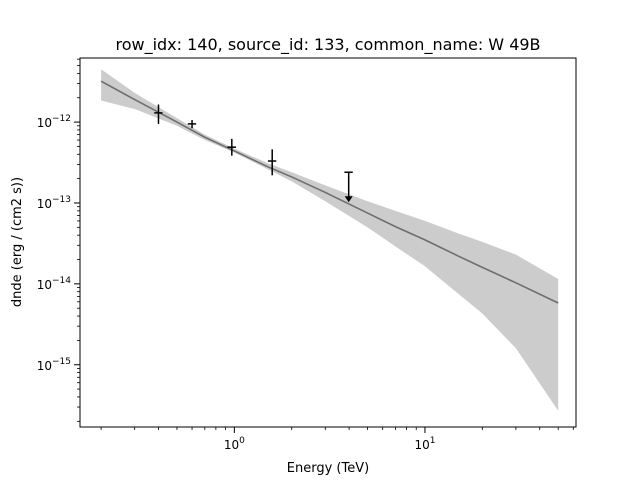 Image resolution: width=640 pixels, height=480 pixels. Describe the element at coordinates (58, 240) in the screenshot. I see `y-axis-ticks: 10−15 10−14 10−13 10−12` at that location.